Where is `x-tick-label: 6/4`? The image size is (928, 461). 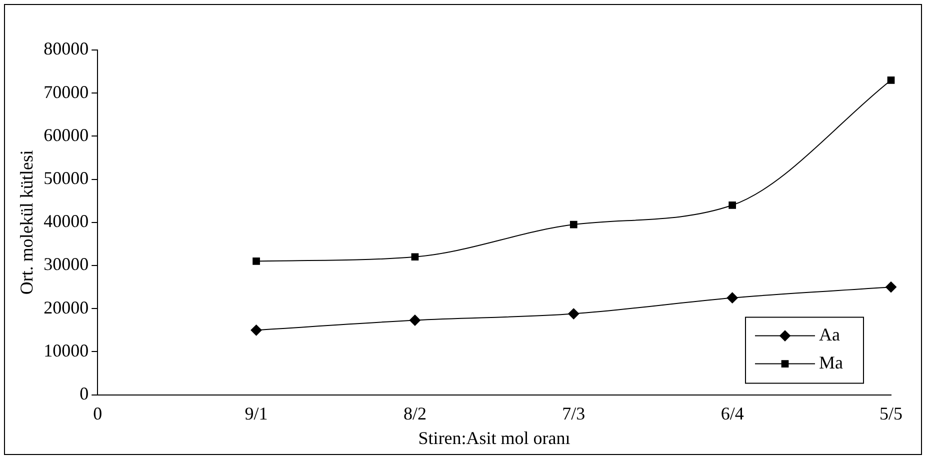 x-tick-label: 6/4 is located at coordinates (732, 413).